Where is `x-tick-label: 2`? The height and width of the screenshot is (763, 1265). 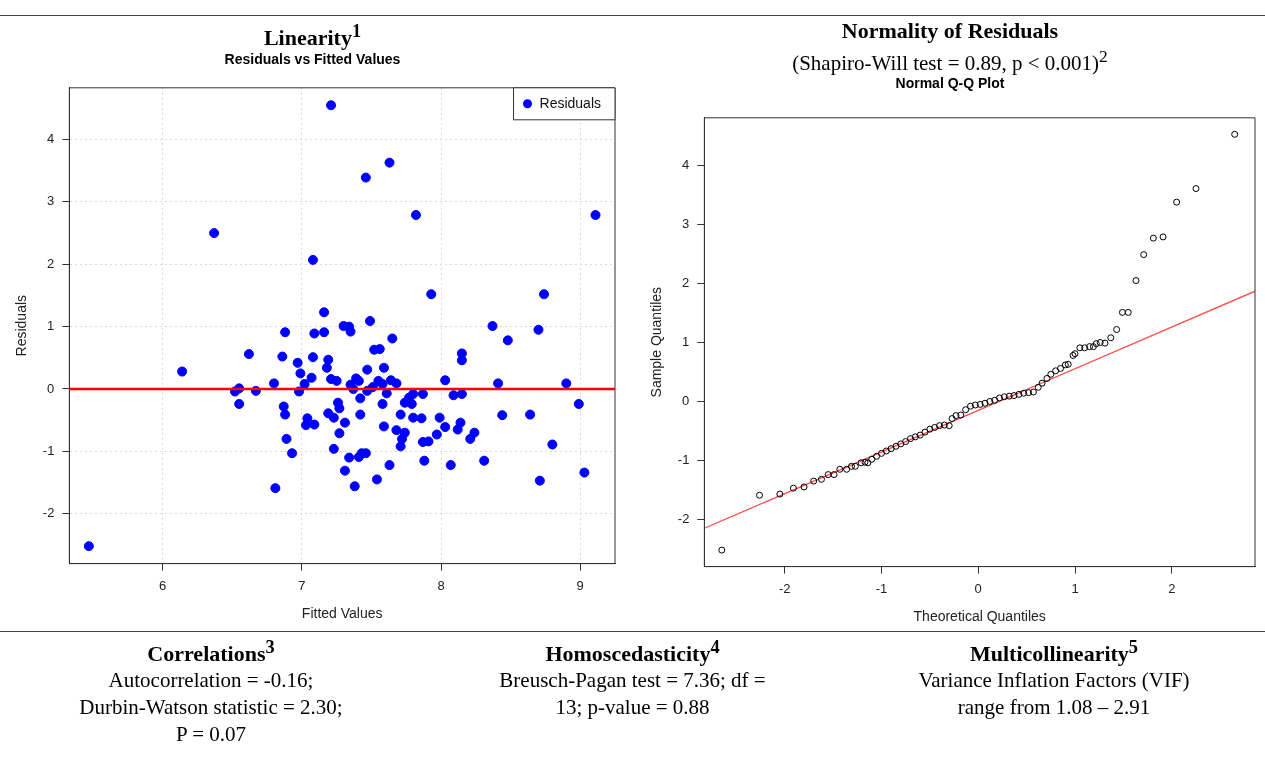 x-tick-label: 2 is located at coordinates (1172, 588).